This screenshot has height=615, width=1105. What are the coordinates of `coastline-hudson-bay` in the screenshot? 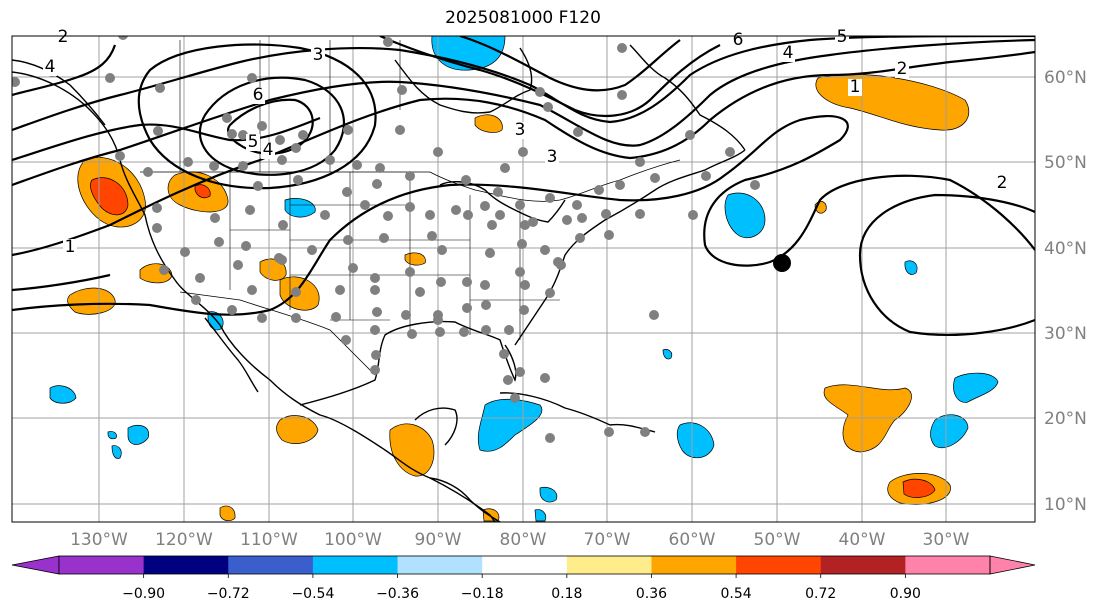 It's located at (463, 80).